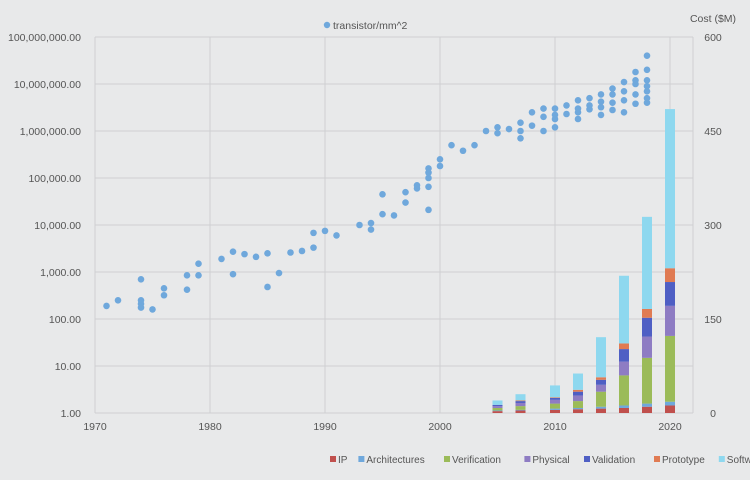 Image resolution: width=750 pixels, height=480 pixels. Describe the element at coordinates (713, 132) in the screenshot. I see `right-tick-label: 450` at that location.